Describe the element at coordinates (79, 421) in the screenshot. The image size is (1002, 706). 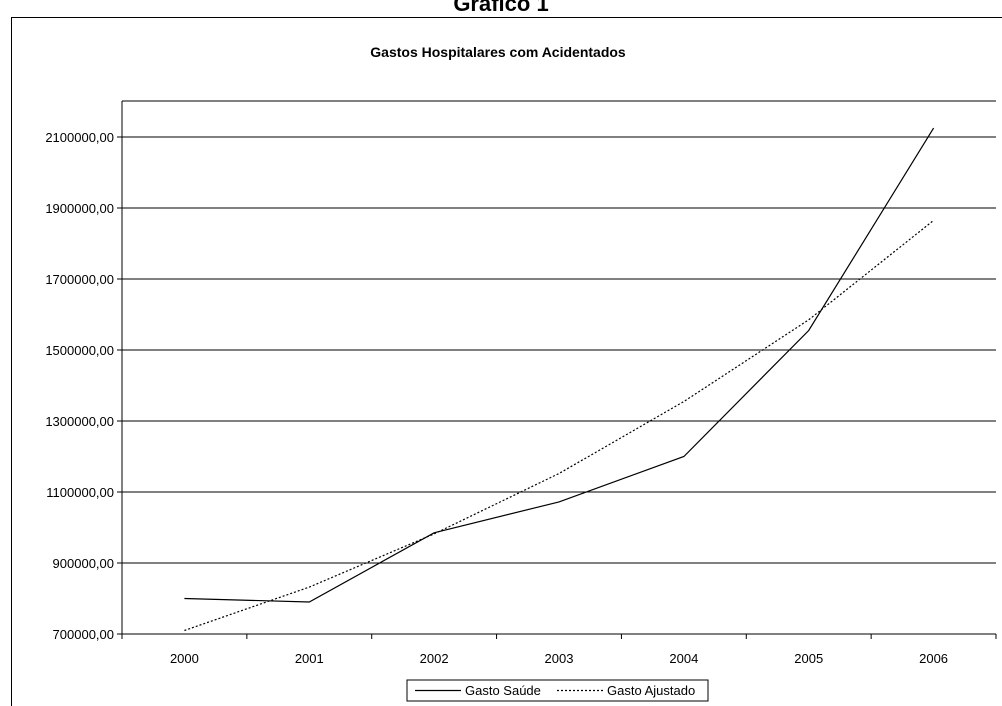
I see `y-tick-label: 1300000,00` at that location.